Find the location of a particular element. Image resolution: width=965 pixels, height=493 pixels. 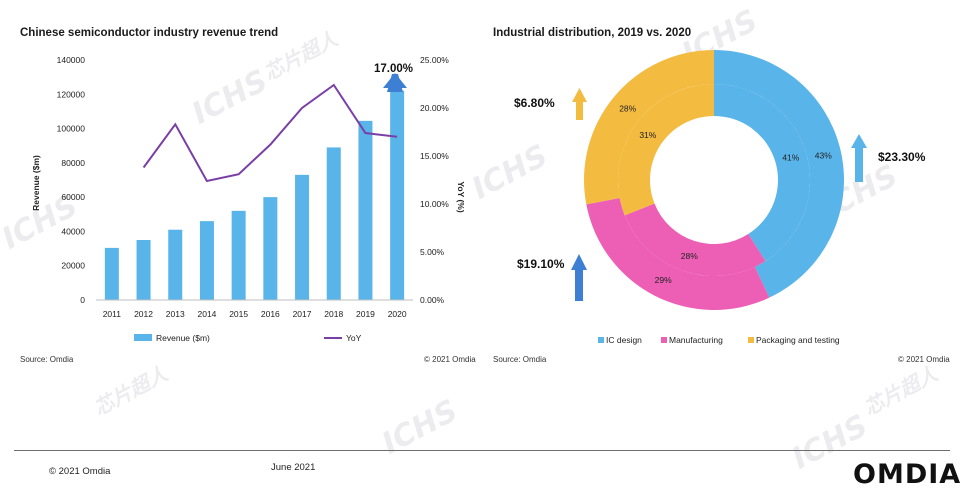

outer-2020-slice-ic-design is located at coordinates (779, 174).